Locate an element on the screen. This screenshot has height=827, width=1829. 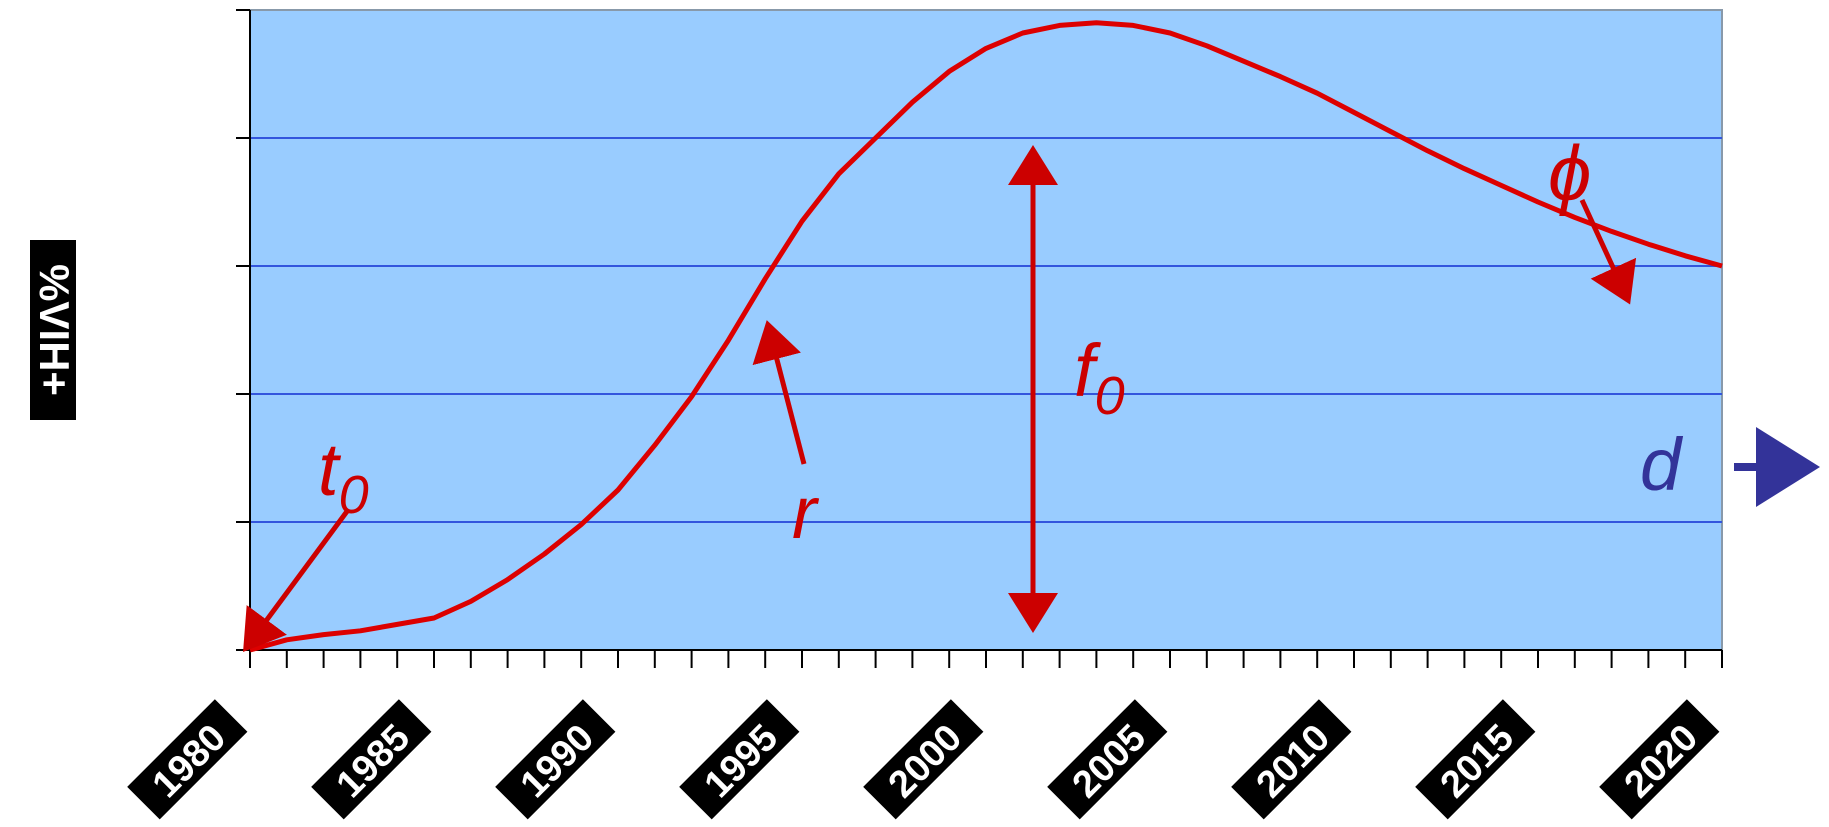
x-tick-label-2010: 2010 is located at coordinates (1291, 759).